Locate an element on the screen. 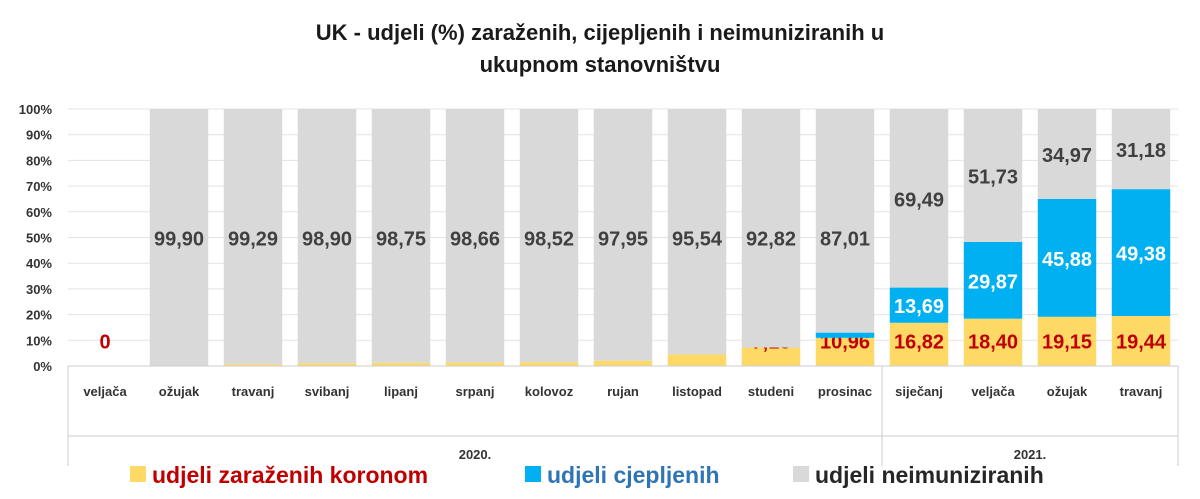 The image size is (1200, 499). data-label: 98,90 is located at coordinates (327, 240).